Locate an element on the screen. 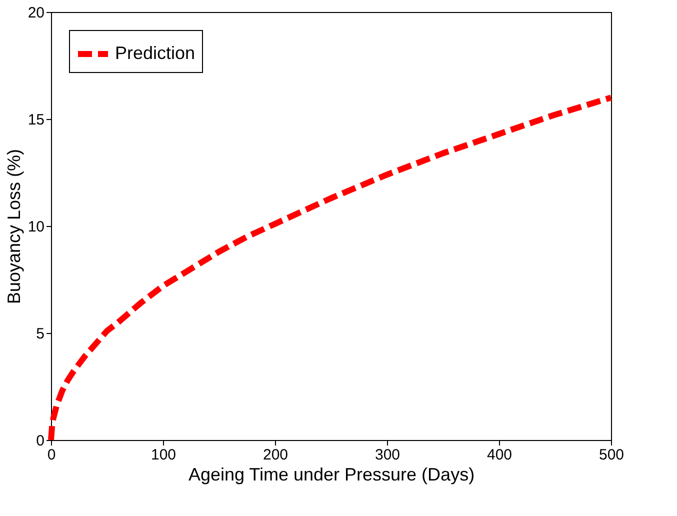 The height and width of the screenshot is (516, 677). y-tick-label: 10 is located at coordinates (36, 227).